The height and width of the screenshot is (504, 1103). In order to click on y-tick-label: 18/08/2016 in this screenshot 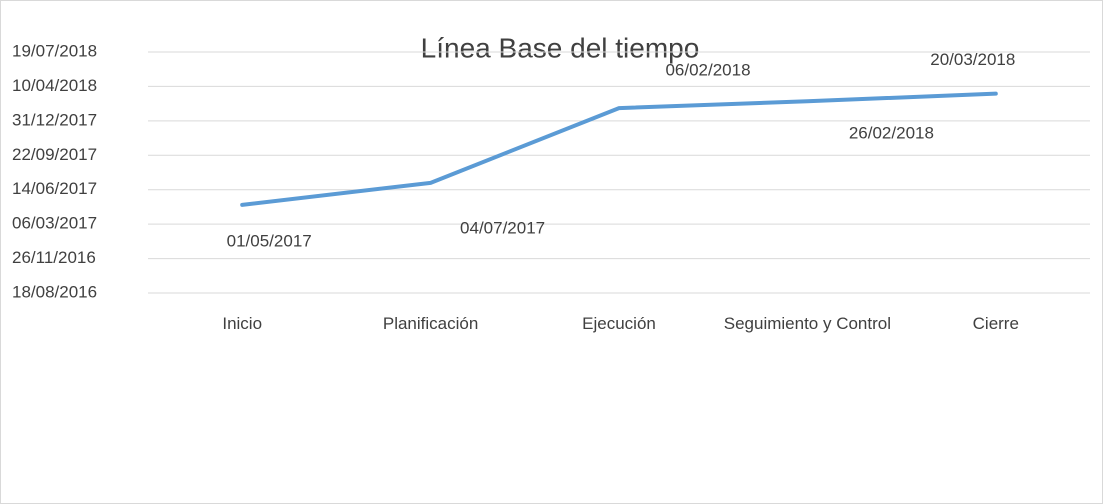, I will do `click(54, 291)`.